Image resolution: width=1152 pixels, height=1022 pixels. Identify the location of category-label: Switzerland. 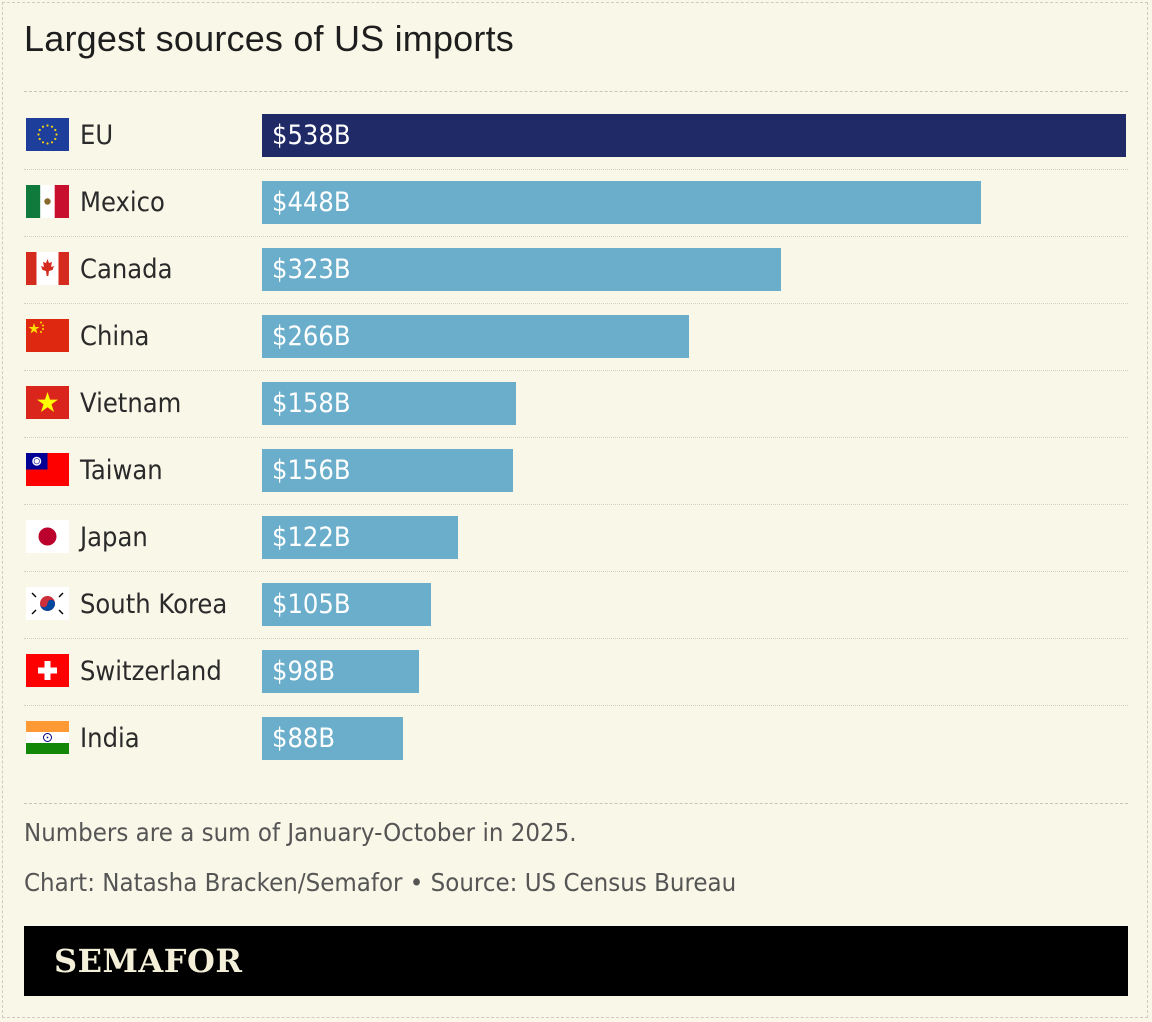
(151, 671).